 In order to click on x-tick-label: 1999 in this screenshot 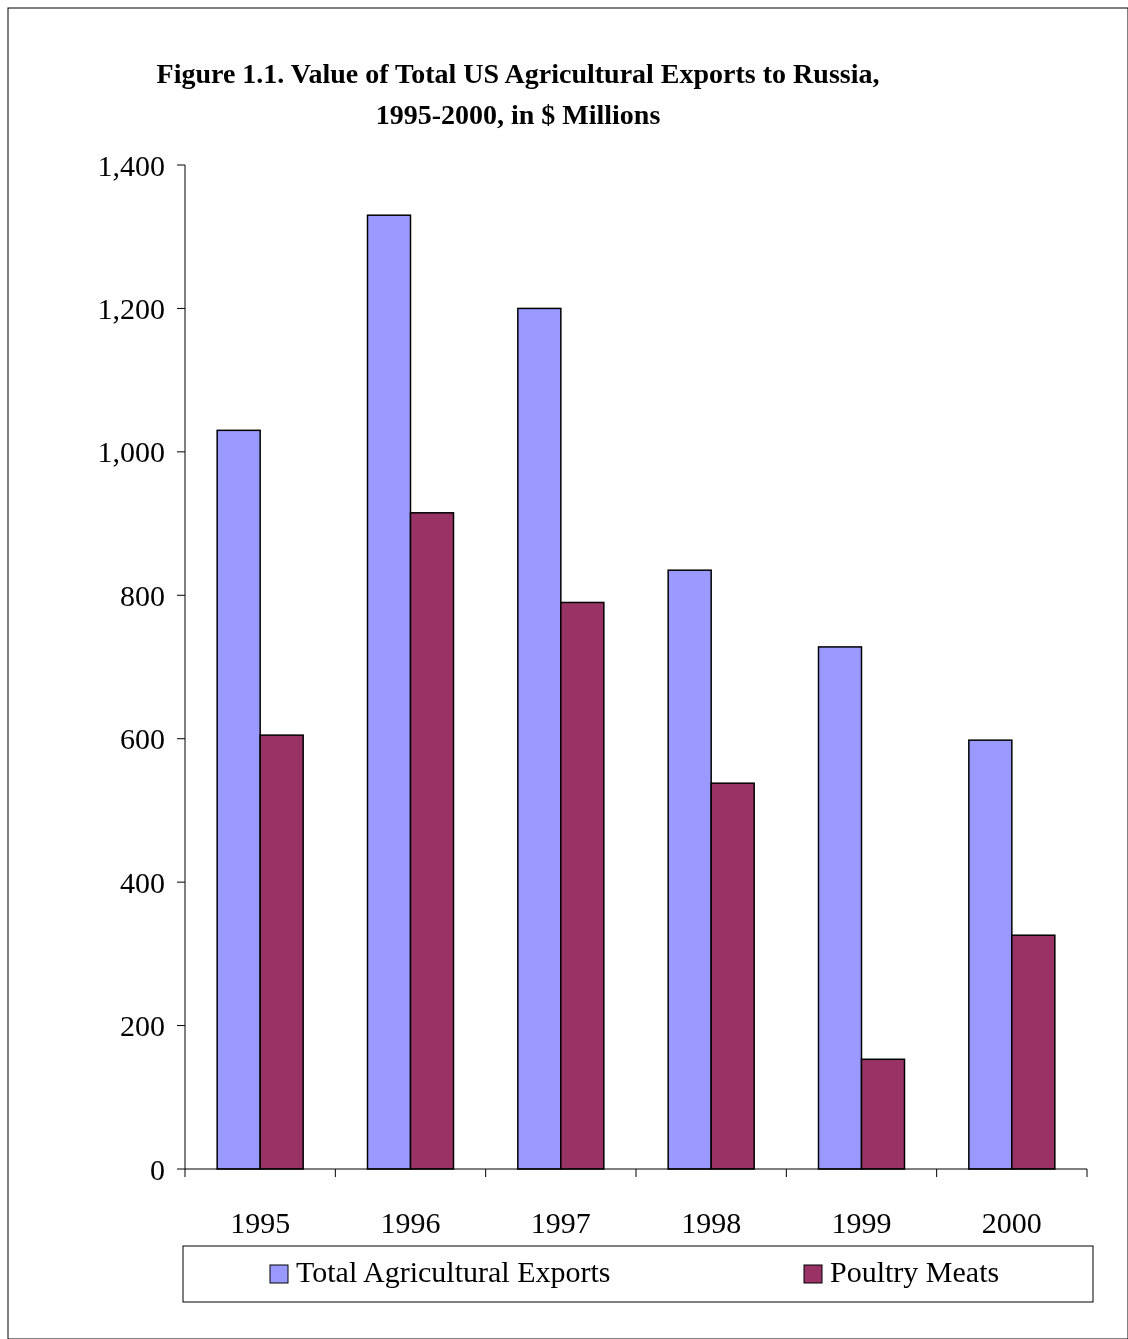, I will do `click(861, 1222)`.